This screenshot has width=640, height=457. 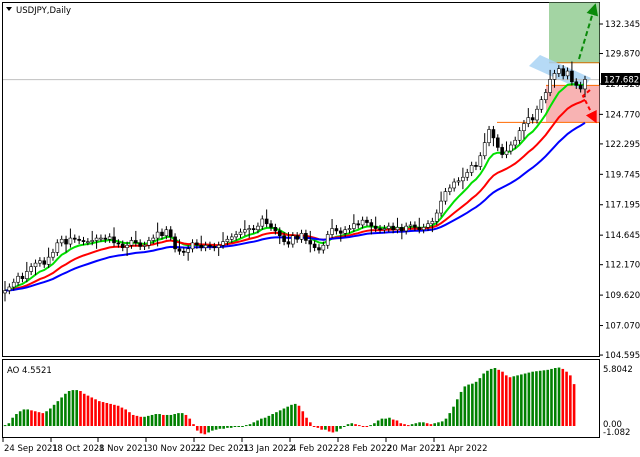 I want to click on svg-text: 132.345, so click(x=622, y=25).